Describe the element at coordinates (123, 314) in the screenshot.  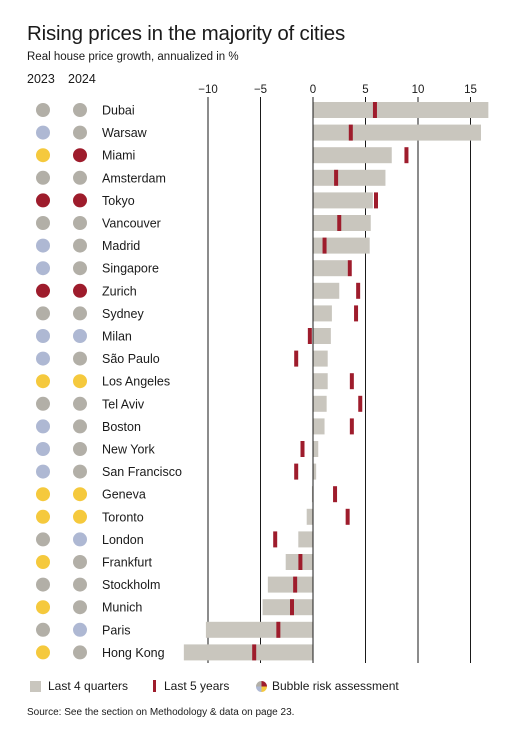
I see `city-label: Sydney` at that location.